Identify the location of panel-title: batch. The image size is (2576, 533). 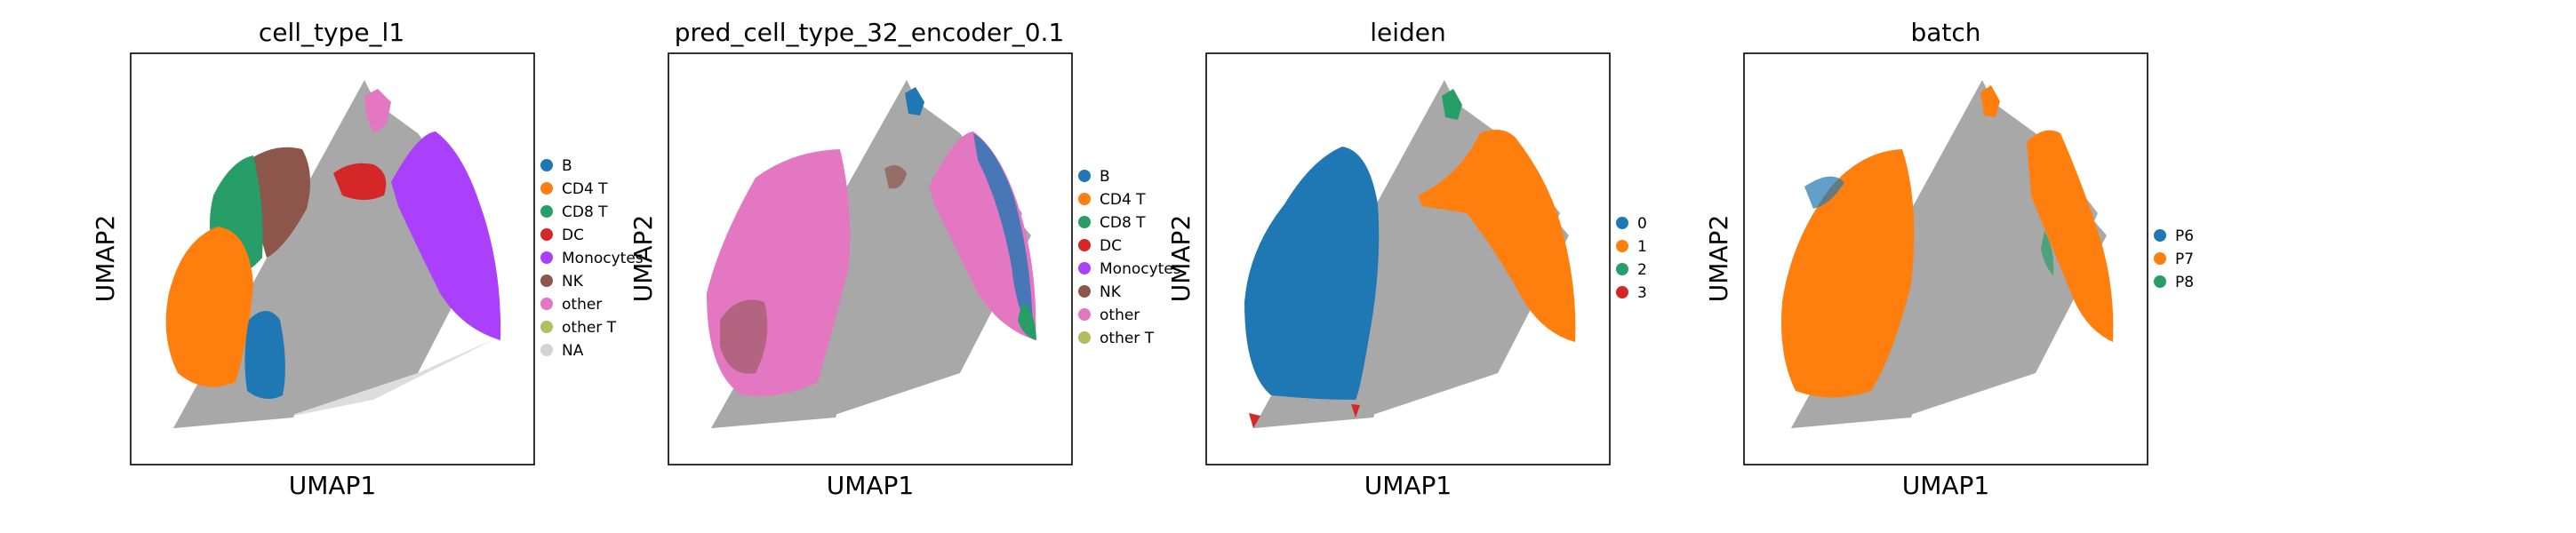
(1945, 32).